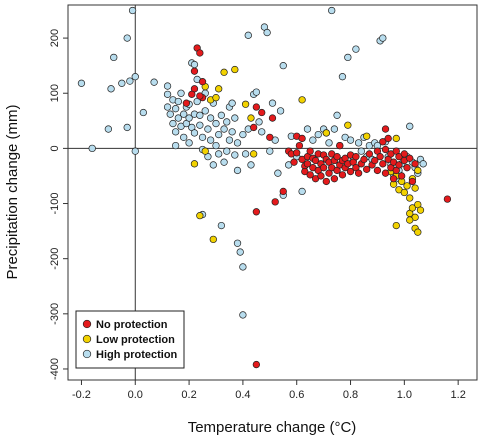 This screenshot has height=440, width=485. Describe the element at coordinates (135, 395) in the screenshot. I see `x-tick-label: 0.0` at that location.